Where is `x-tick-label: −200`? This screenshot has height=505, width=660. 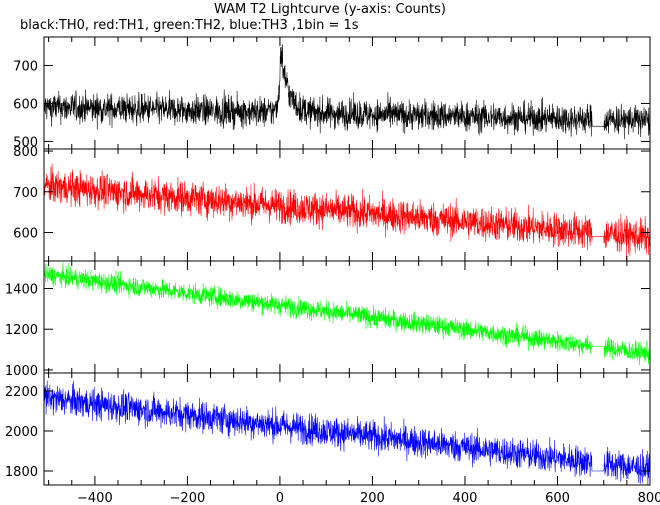 x-tick-label: −200 is located at coordinates (188, 498).